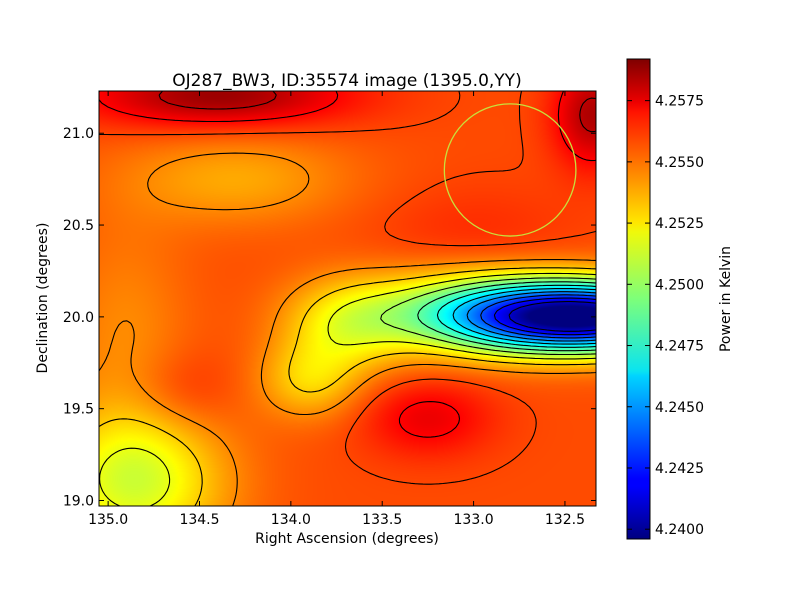 The image size is (800, 600). I want to click on beam-circle, so click(510, 170).